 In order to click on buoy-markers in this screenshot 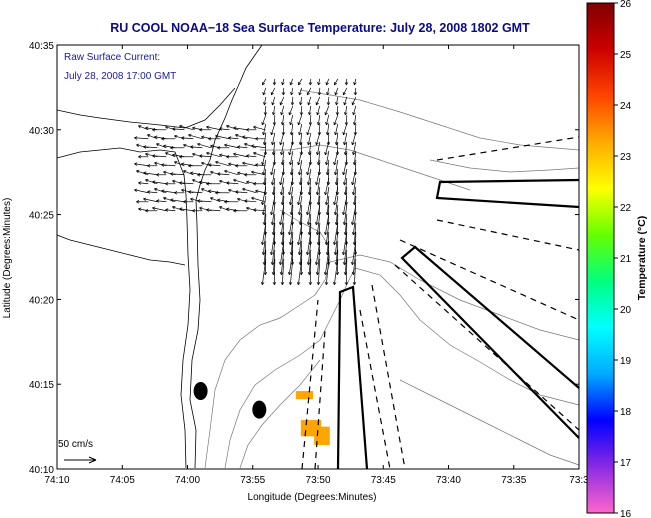, I will do `click(230, 400)`.